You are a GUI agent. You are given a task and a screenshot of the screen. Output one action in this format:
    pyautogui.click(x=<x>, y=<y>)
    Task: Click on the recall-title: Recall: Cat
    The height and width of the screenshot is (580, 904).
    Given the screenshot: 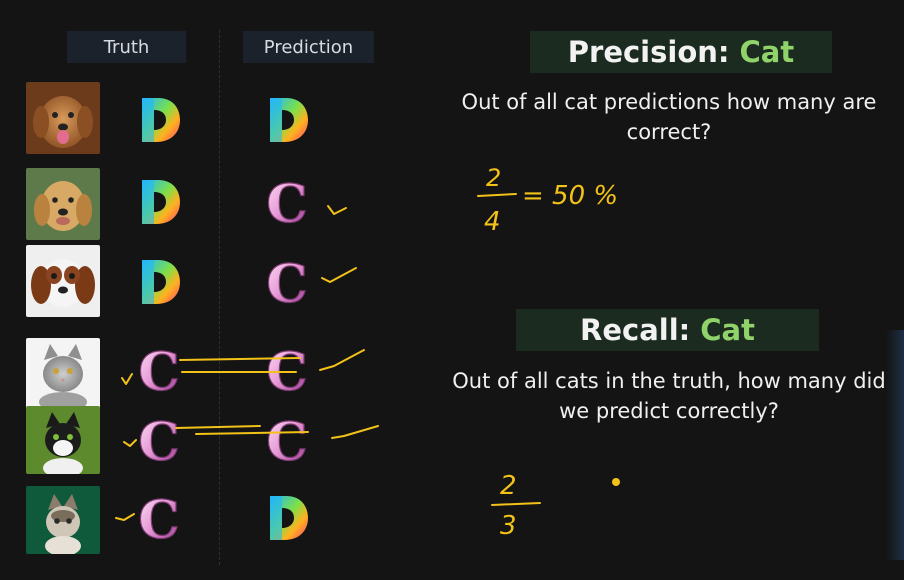 What is the action you would take?
    pyautogui.click(x=667, y=330)
    